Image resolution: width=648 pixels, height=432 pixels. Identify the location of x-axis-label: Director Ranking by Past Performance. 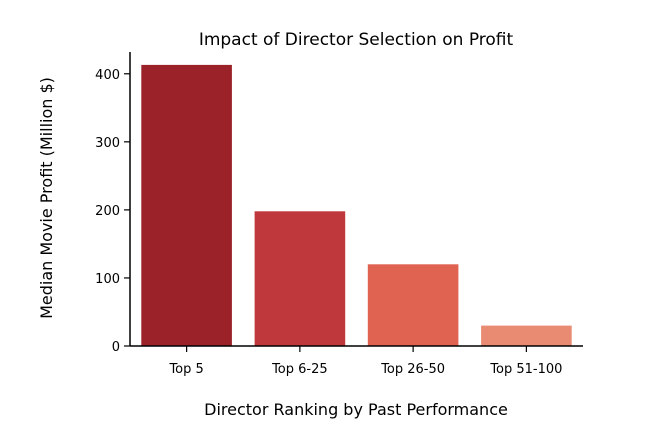
(356, 409).